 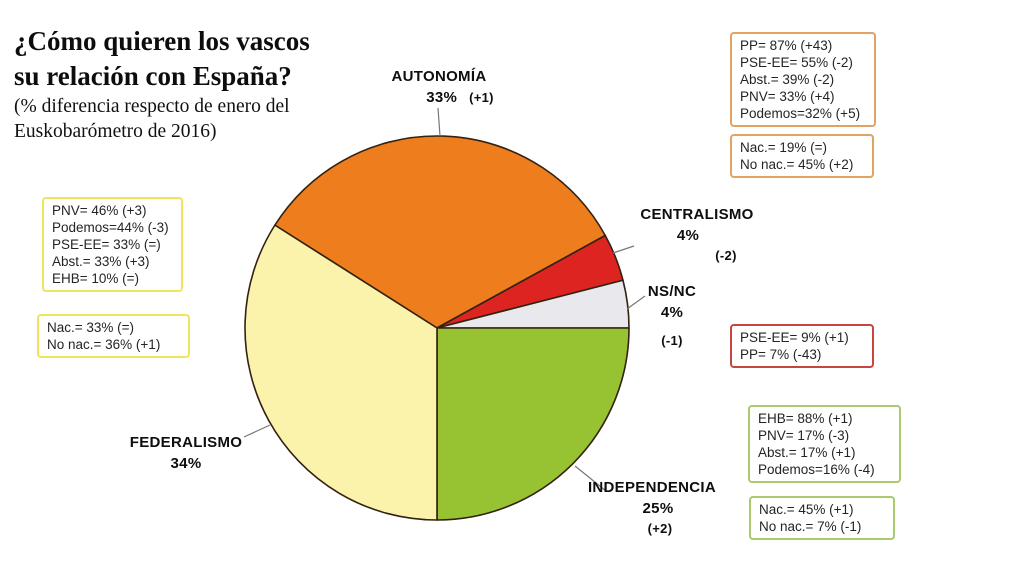 I want to click on pie-label-nsnc-pct: 4%, so click(x=672, y=312).